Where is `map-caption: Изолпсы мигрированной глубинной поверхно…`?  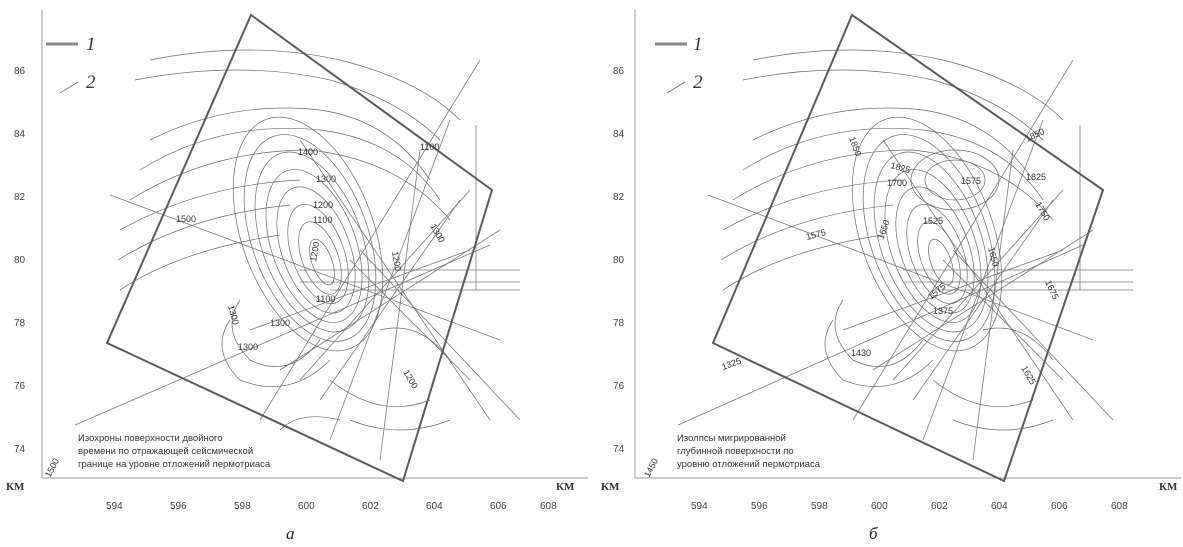
map-caption: Изолпсы мигрированной глубинной поверхно… is located at coordinates (749, 451).